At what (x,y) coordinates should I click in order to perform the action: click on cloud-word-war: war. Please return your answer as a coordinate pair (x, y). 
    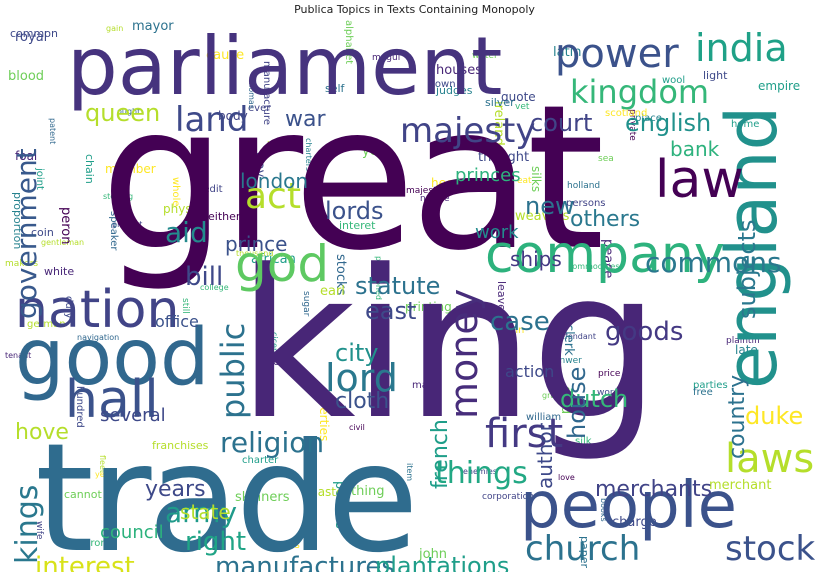
    Looking at the image, I should click on (305, 119).